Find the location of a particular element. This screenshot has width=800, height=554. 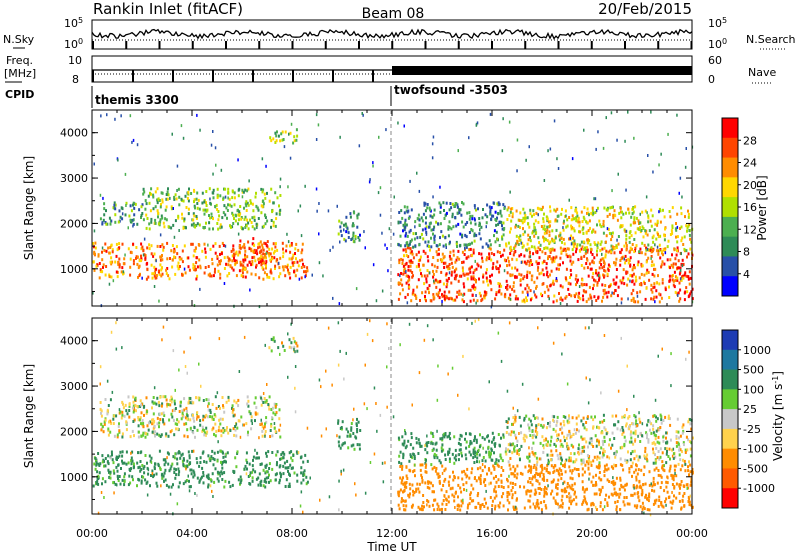

colorbar-tick-label: 25 is located at coordinates (750, 409).